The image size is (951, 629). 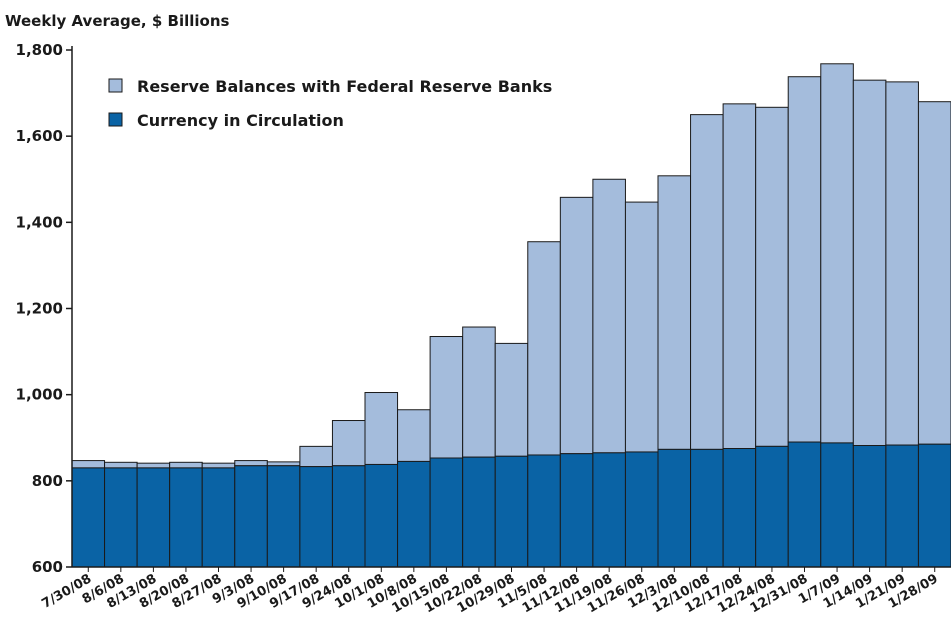 What do you see at coordinates (39, 136) in the screenshot?
I see `y-tick-label: 1,600` at bounding box center [39, 136].